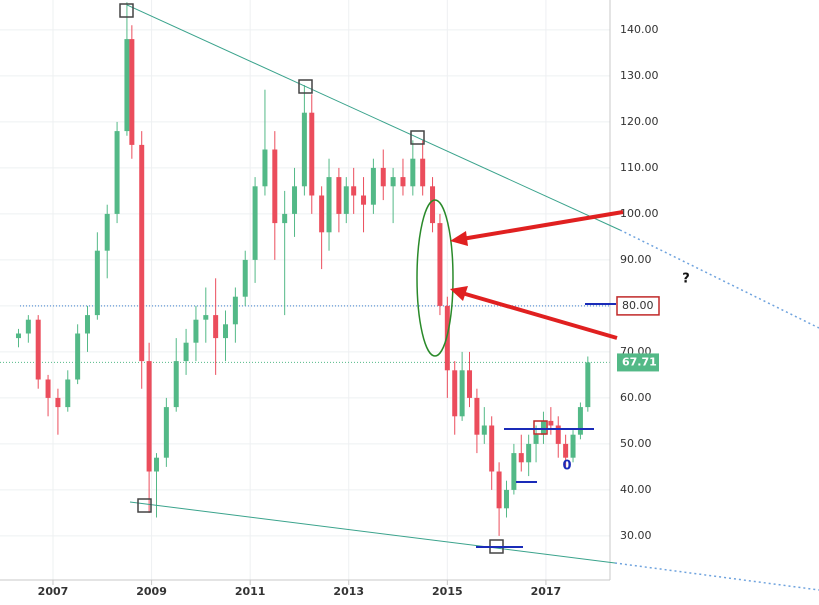 The height and width of the screenshot is (605, 819). Describe the element at coordinates (53, 591) in the screenshot. I see `x-tick-label: 2007` at that location.